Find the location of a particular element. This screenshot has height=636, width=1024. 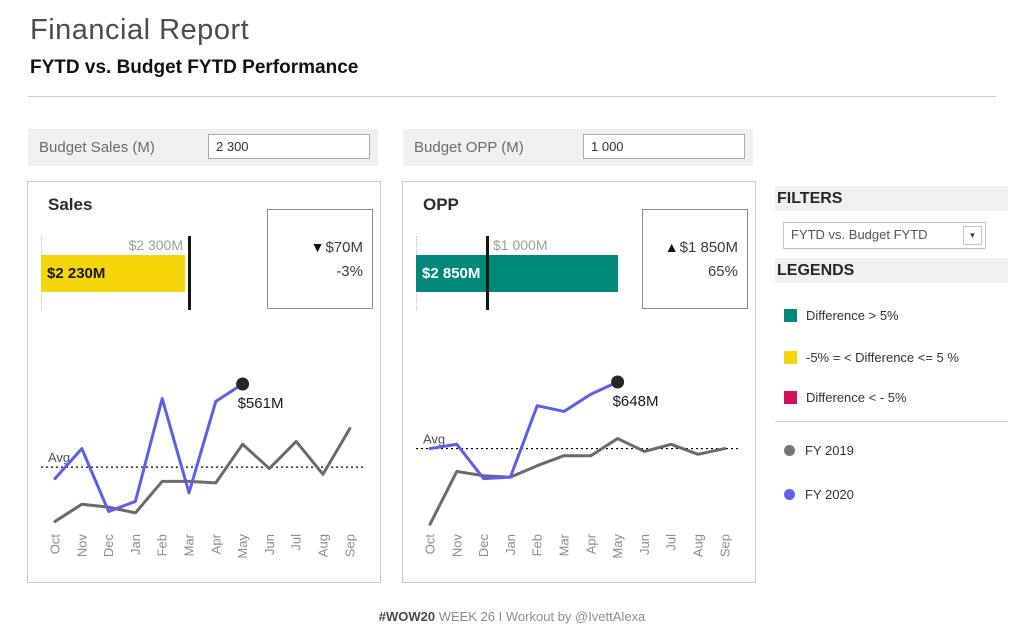

legend-item-diff-neutral: -5% = < Difference <= 5 % is located at coordinates (871, 357).